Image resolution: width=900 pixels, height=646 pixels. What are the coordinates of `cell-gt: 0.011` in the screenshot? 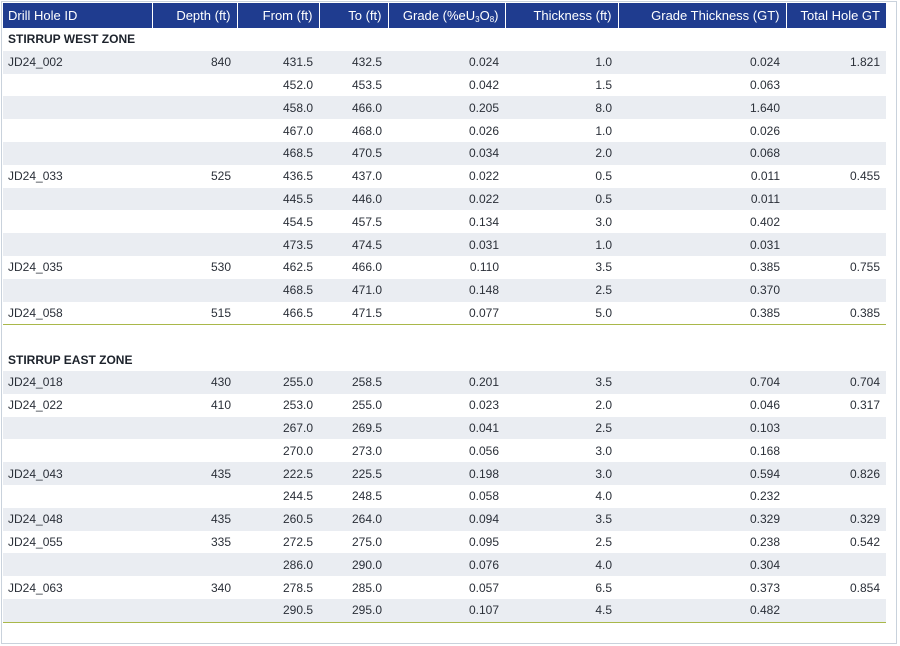 It's located at (702, 199).